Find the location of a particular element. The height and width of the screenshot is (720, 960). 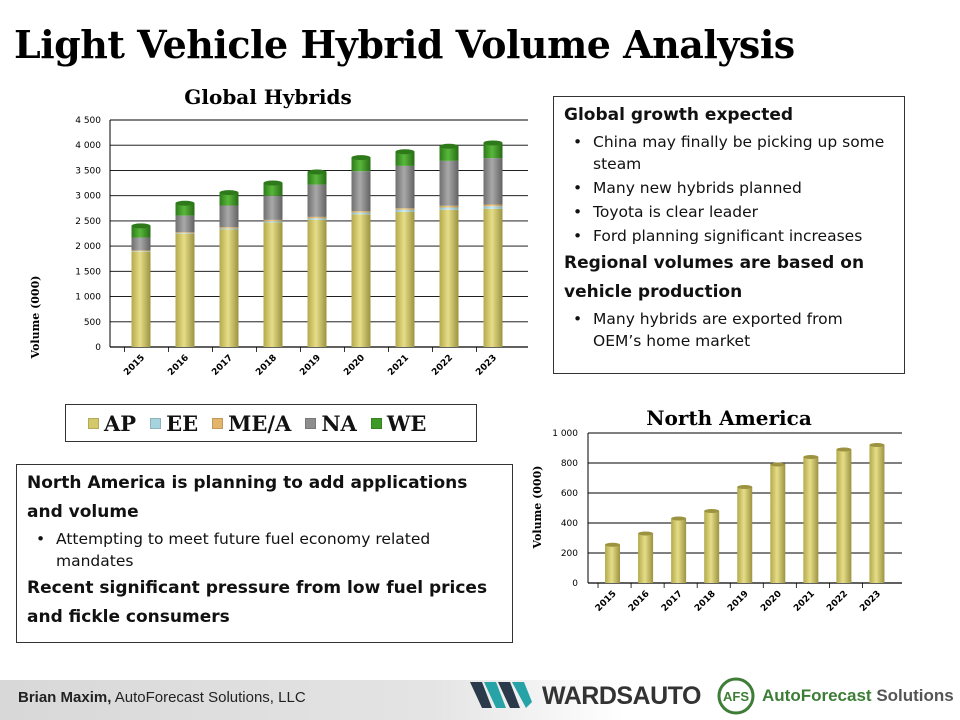

na-x-tick-label: 2016 is located at coordinates (639, 601).